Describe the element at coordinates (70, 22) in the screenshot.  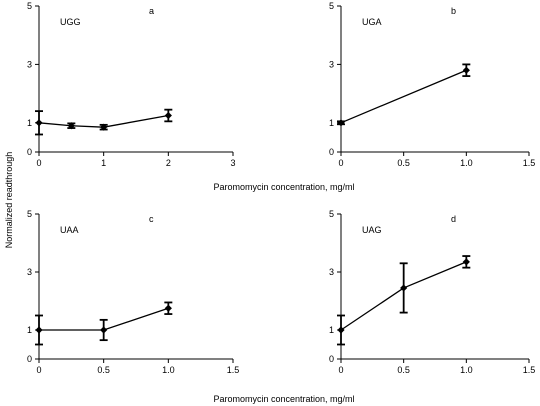
I see `codon-label: UGG` at that location.